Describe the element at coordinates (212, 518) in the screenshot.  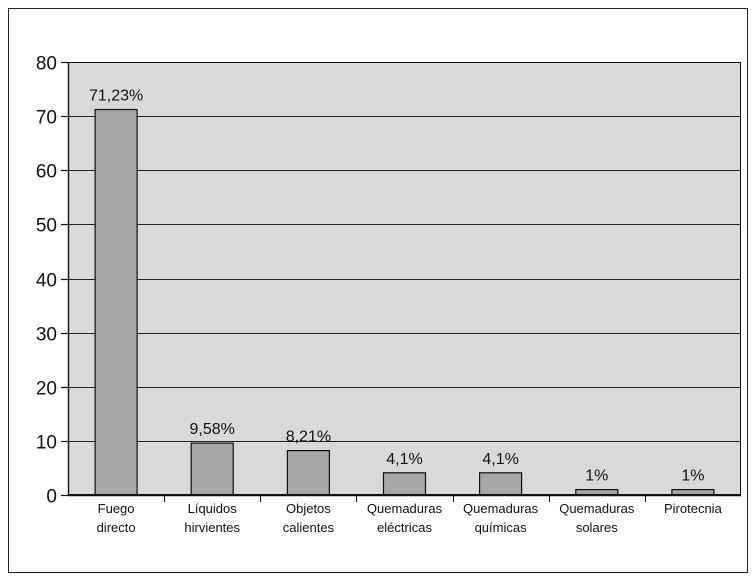
I see `x-tick-label: Líquidos hirvientes` at that location.